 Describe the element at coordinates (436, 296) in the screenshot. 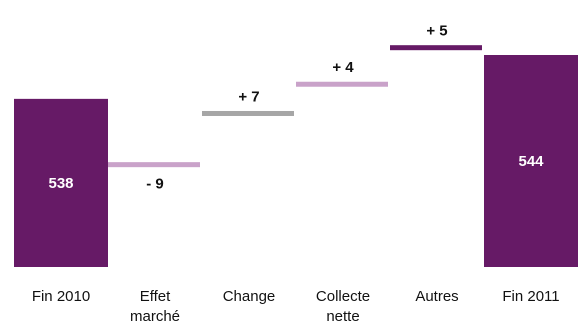

I see `category-label-autres: Autres` at that location.